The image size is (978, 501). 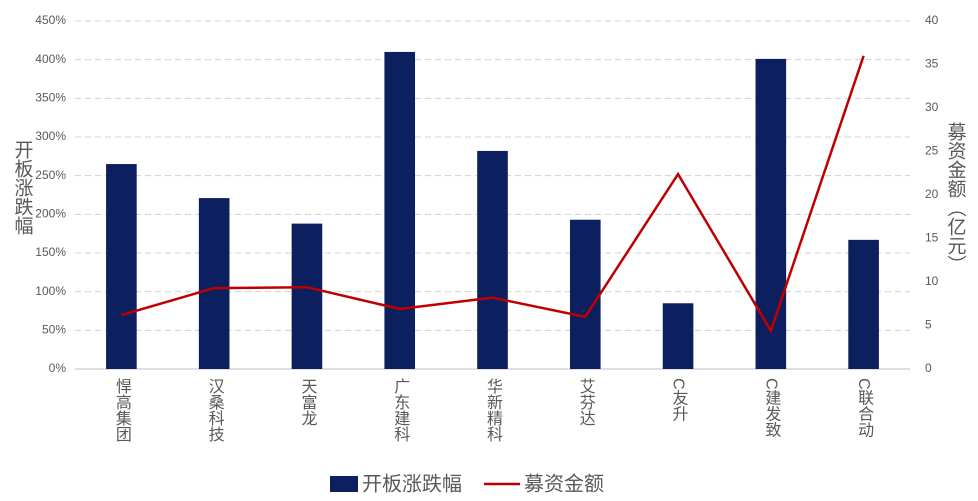 What do you see at coordinates (50, 291) in the screenshot?
I see `y-tick-label: 100%` at bounding box center [50, 291].